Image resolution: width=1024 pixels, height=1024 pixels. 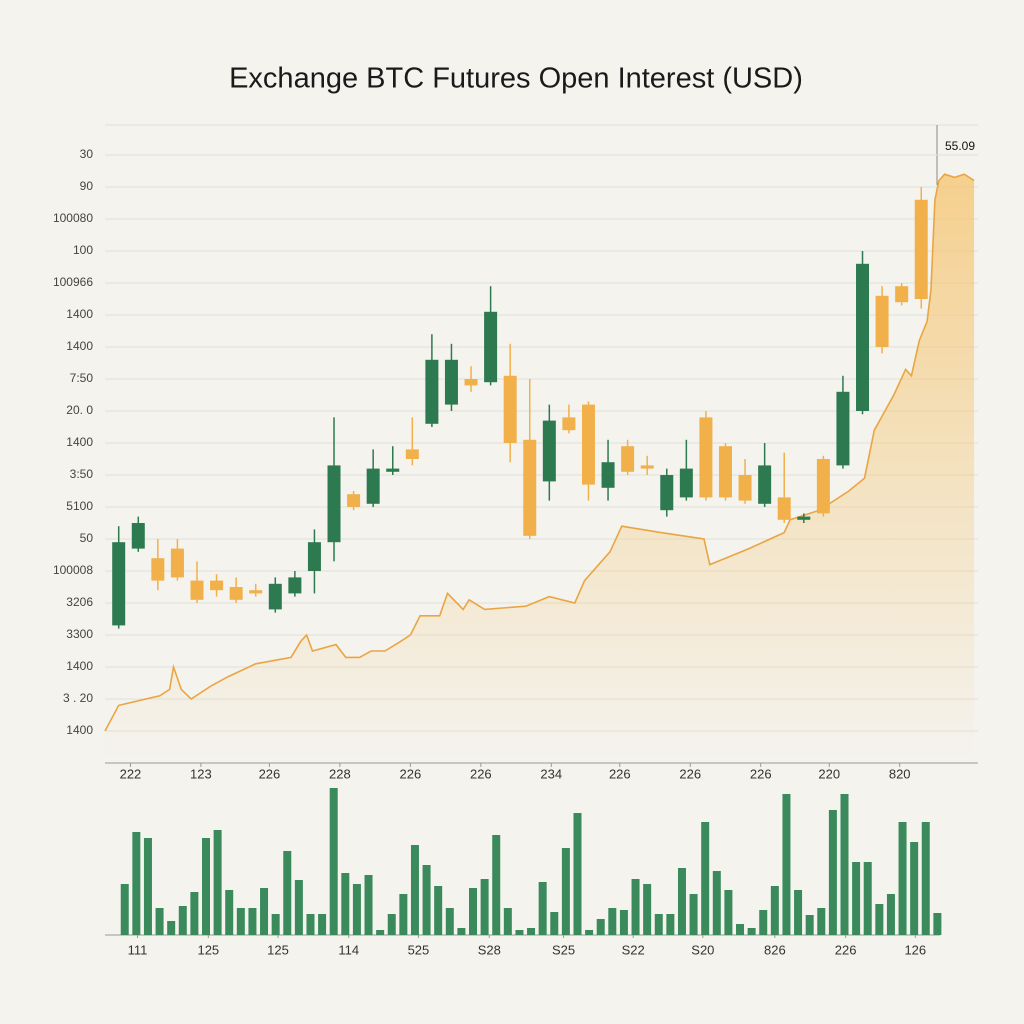 What do you see at coordinates (208, 949) in the screenshot?
I see `x-tick-label: 125` at bounding box center [208, 949].